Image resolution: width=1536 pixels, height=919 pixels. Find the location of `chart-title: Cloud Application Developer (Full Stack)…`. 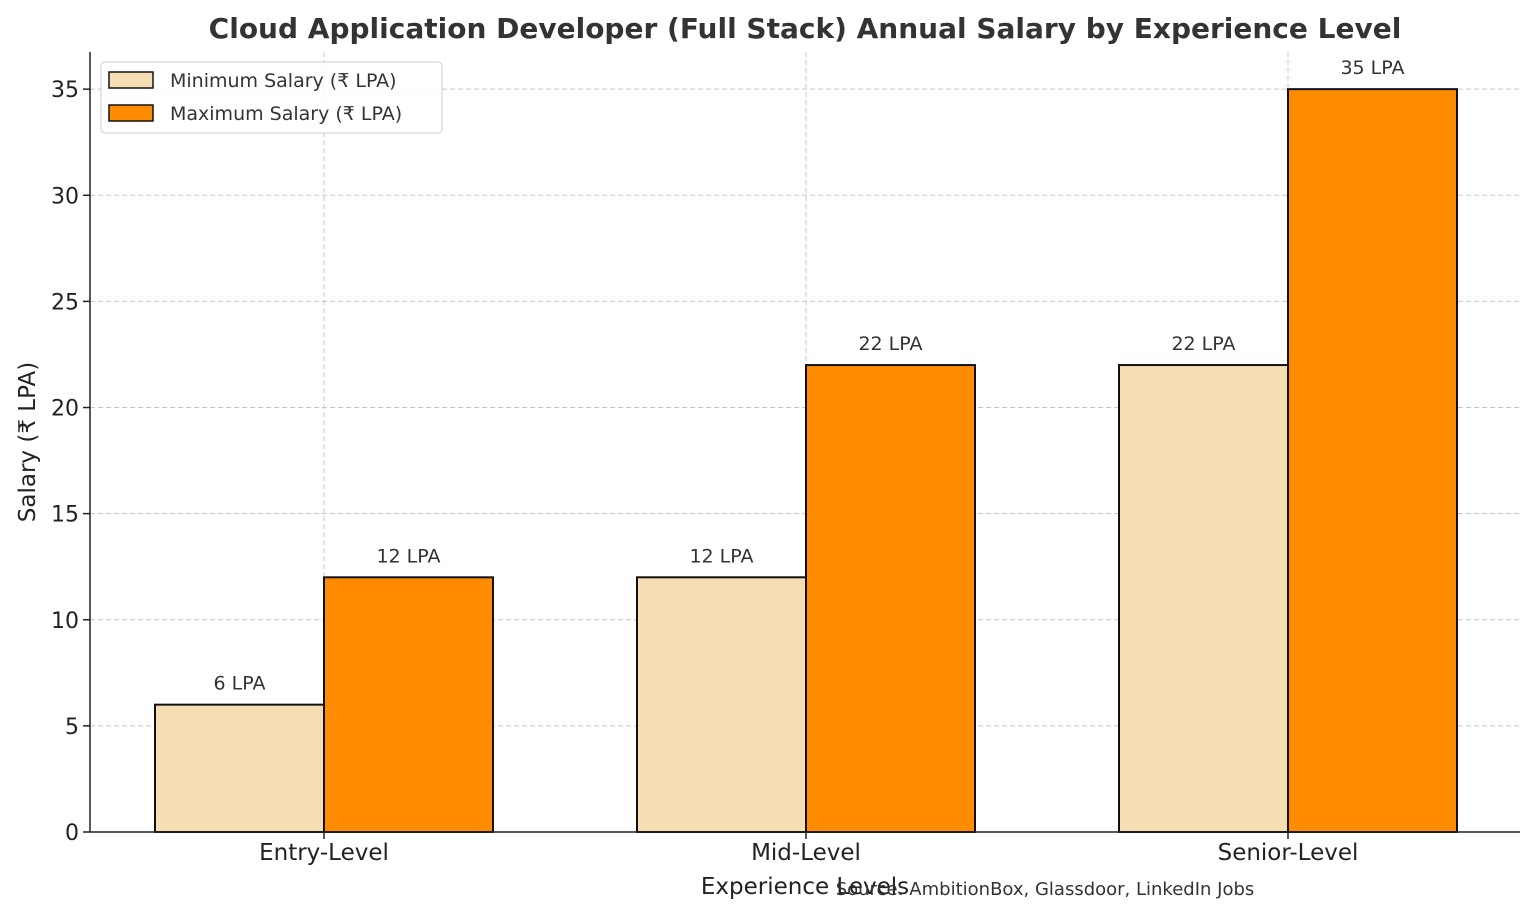

chart-title: Cloud Application Developer (Full Stack)… is located at coordinates (805, 28).